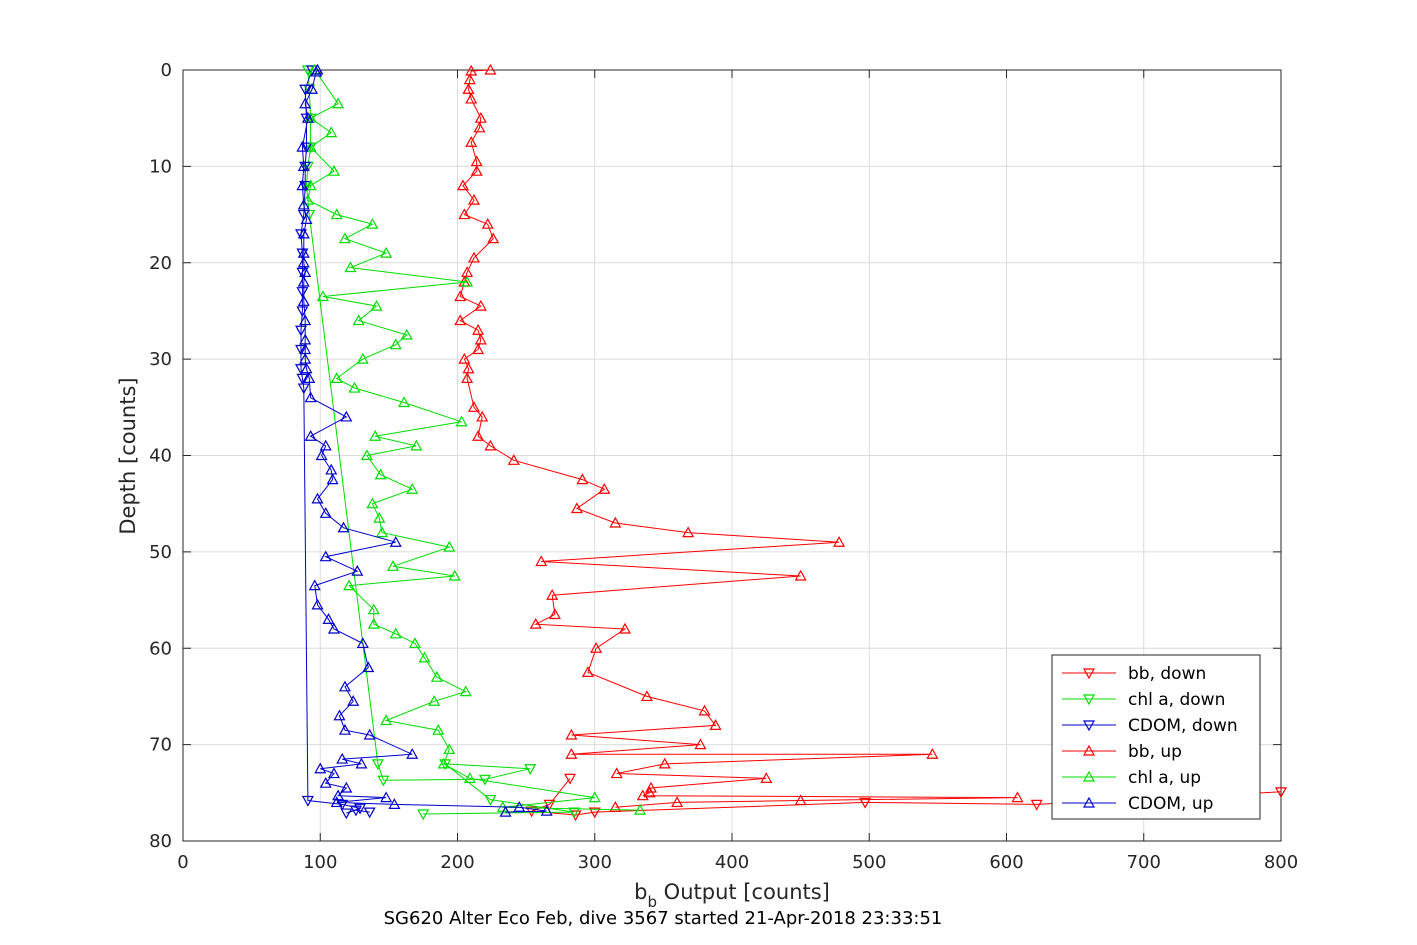  I want to click on legend-label: bb, up, so click(1155, 752).